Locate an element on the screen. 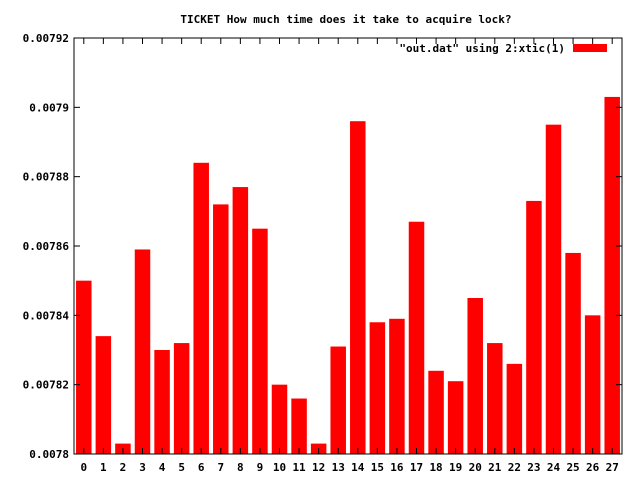 This screenshot has height=480, width=640. x-tick-label: 11 is located at coordinates (299, 467).